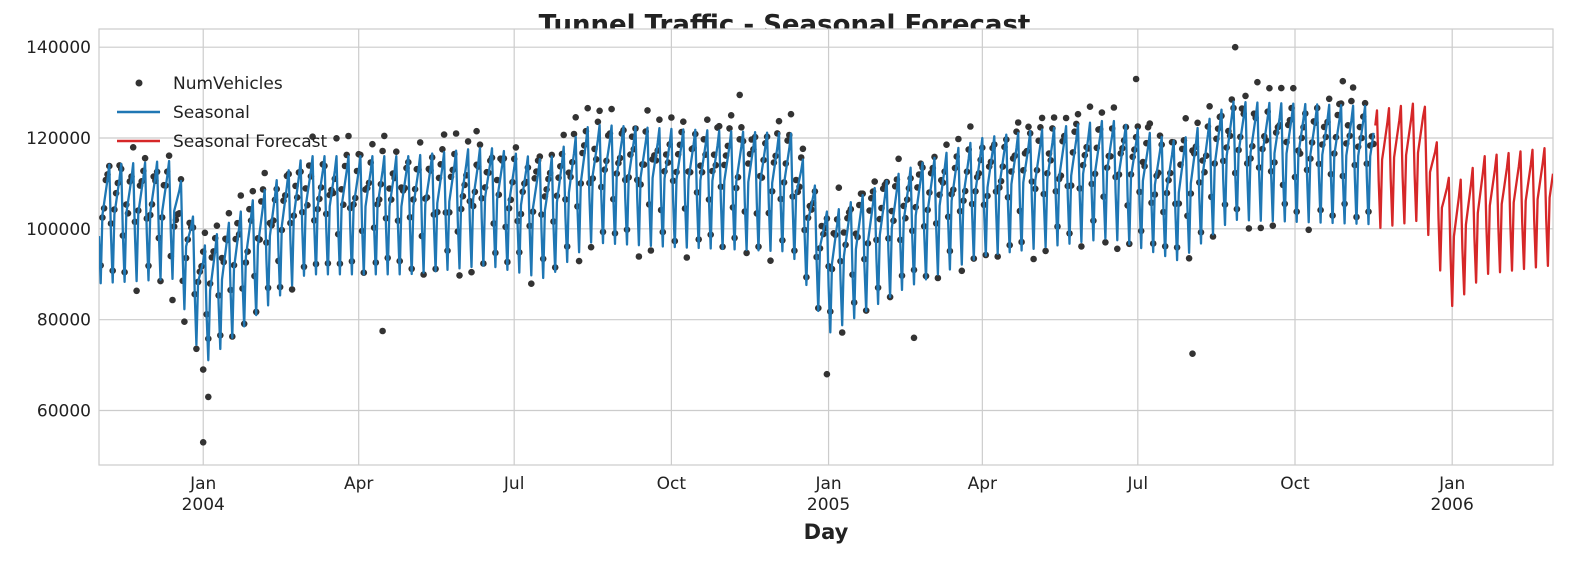 The width and height of the screenshot is (1569, 561). What do you see at coordinates (1463, 205) in the screenshot?
I see `seasonal-forecast-line` at bounding box center [1463, 205].